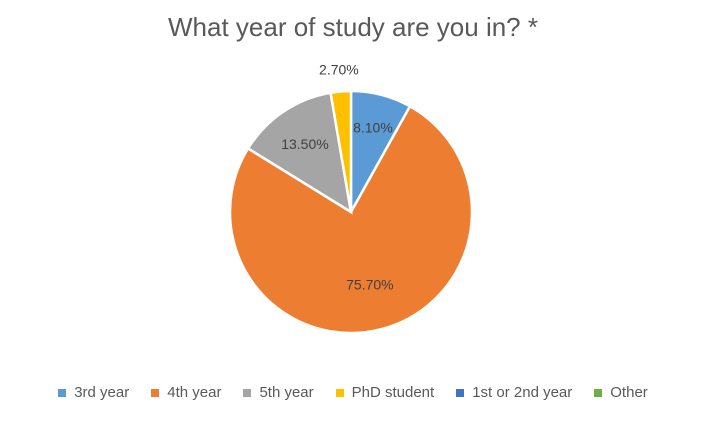 This screenshot has width=706, height=422. What do you see at coordinates (393, 392) in the screenshot?
I see `legend-label: PhD student` at bounding box center [393, 392].